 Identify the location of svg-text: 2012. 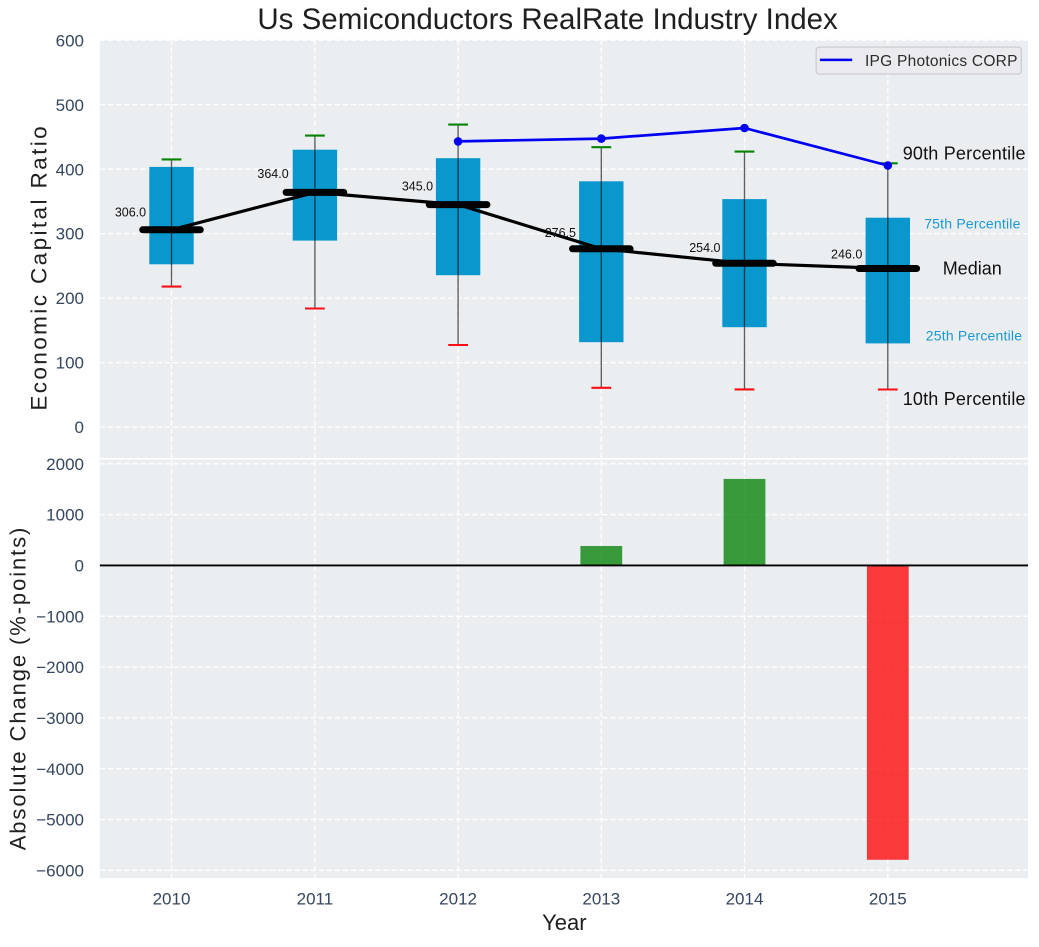
(458, 899).